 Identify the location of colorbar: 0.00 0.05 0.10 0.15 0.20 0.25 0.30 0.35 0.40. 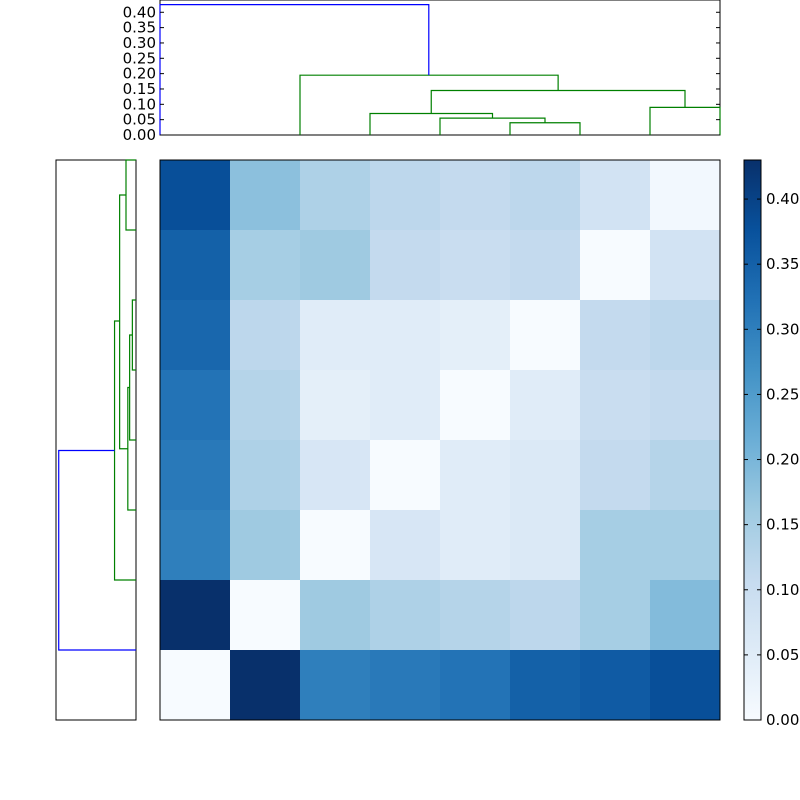
(771, 444).